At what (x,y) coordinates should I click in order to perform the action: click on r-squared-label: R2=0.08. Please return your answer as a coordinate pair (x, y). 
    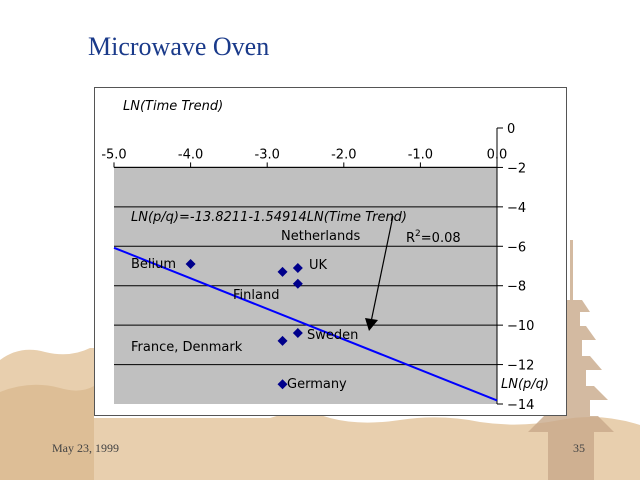
    Looking at the image, I should click on (433, 237).